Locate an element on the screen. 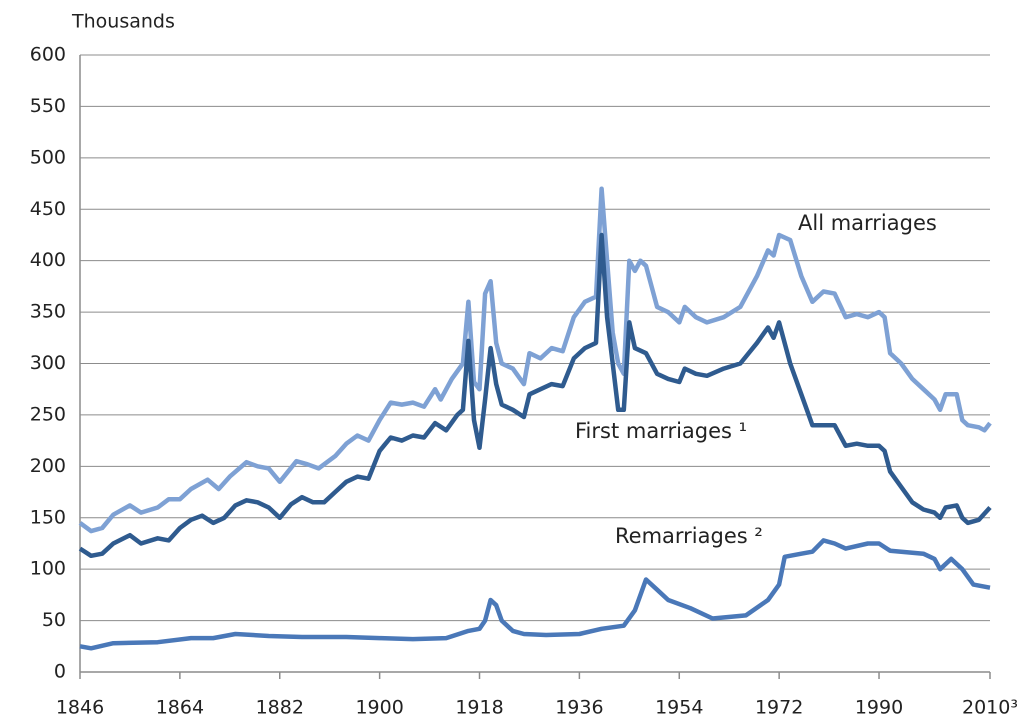 The width and height of the screenshot is (1022, 723). x-tick-label: 1918 is located at coordinates (479, 708).